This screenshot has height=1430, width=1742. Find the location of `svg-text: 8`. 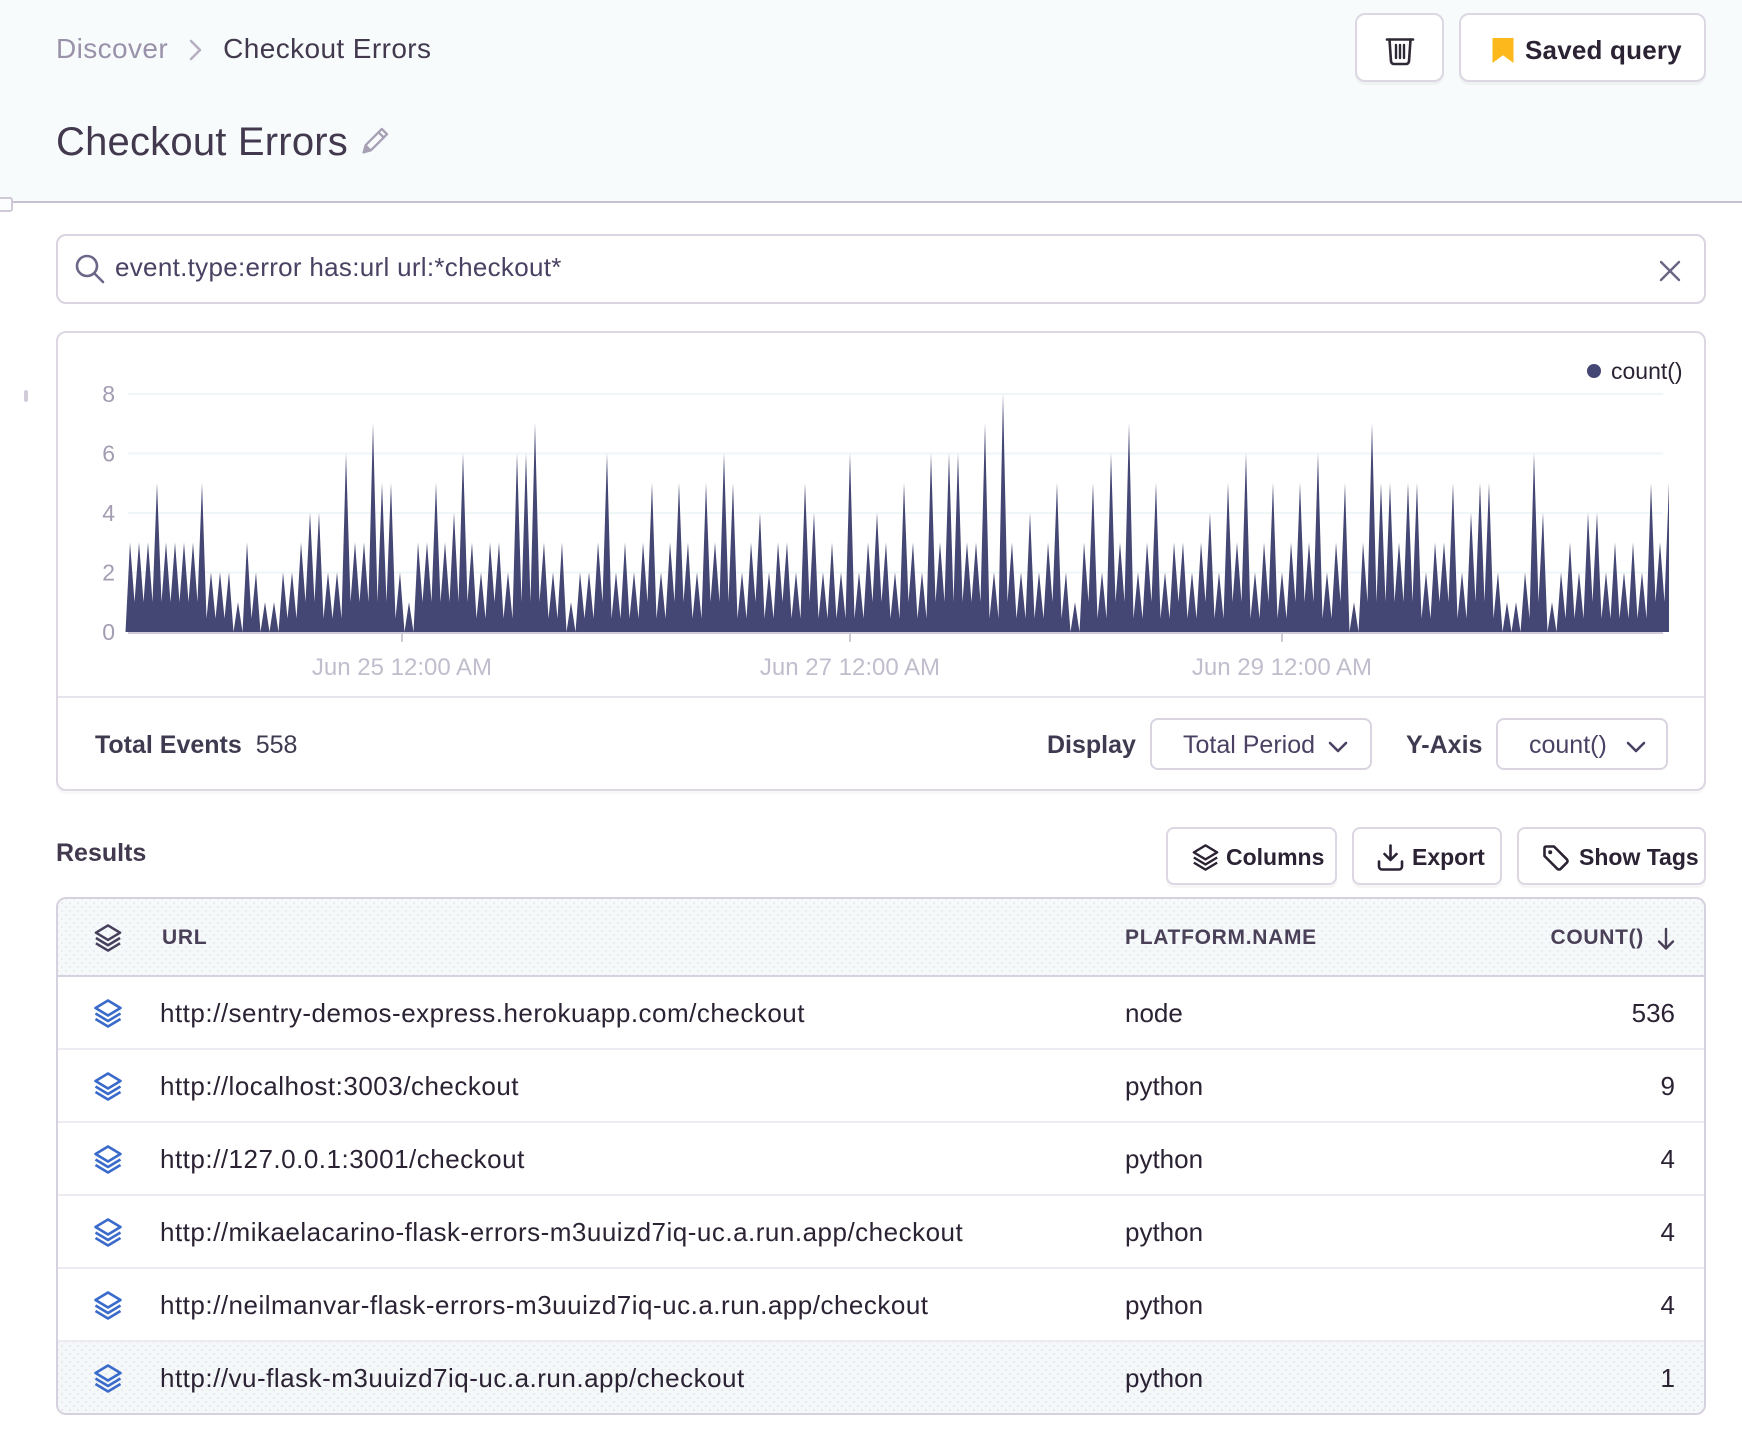

svg-text: 8 is located at coordinates (108, 394).